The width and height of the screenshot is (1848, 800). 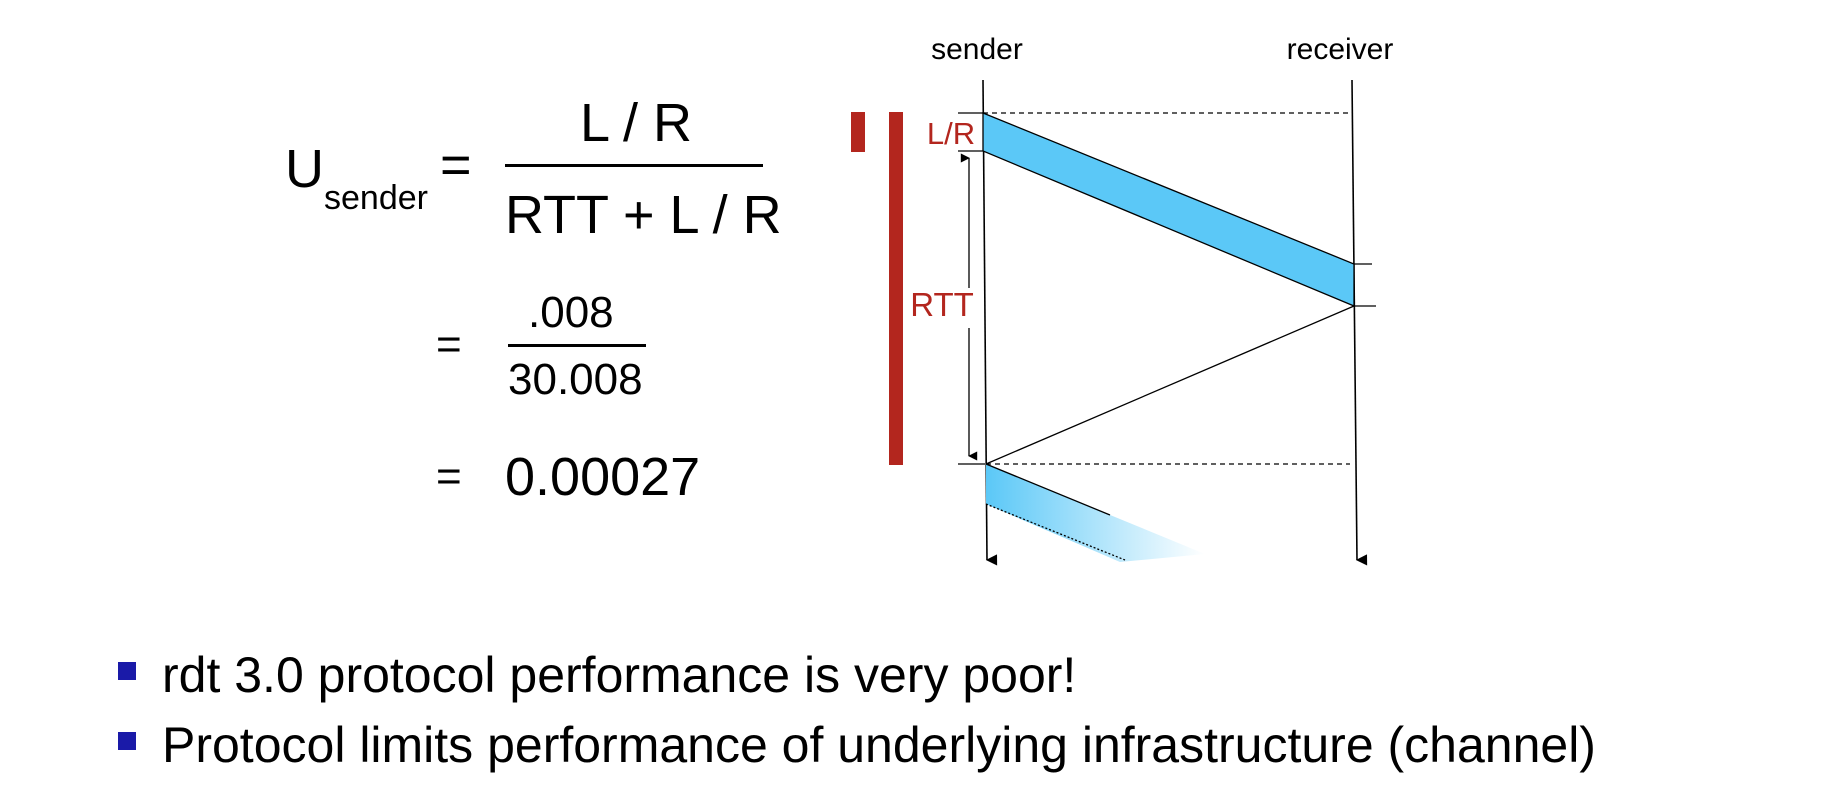 I want to click on u-subscript: sender, so click(x=376, y=198).